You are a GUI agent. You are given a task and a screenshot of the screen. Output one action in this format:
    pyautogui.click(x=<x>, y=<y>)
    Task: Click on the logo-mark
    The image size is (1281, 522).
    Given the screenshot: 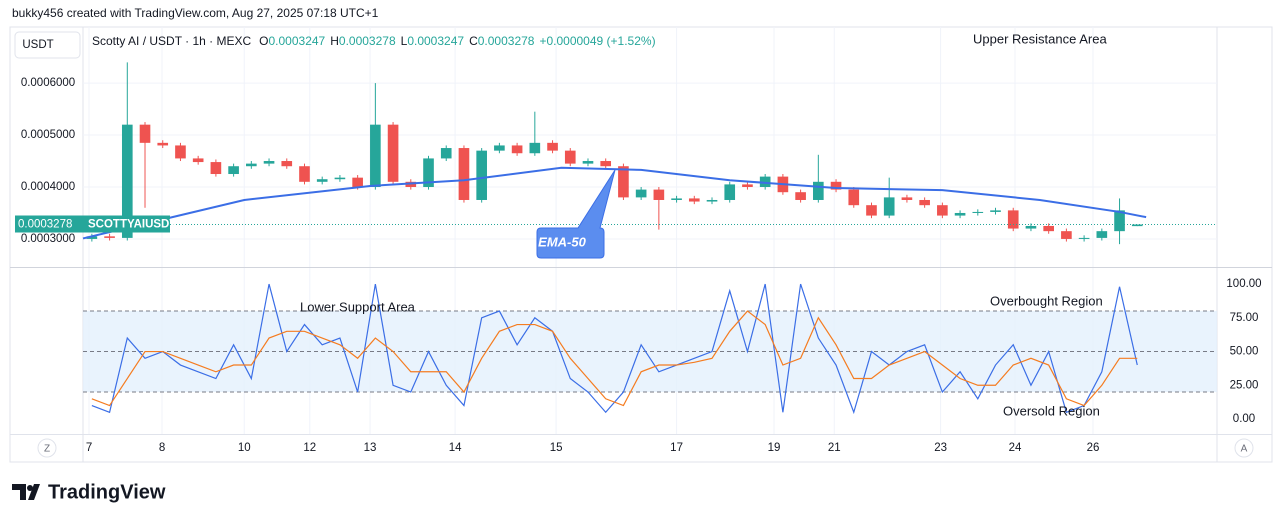 What is the action you would take?
    pyautogui.click(x=26, y=492)
    